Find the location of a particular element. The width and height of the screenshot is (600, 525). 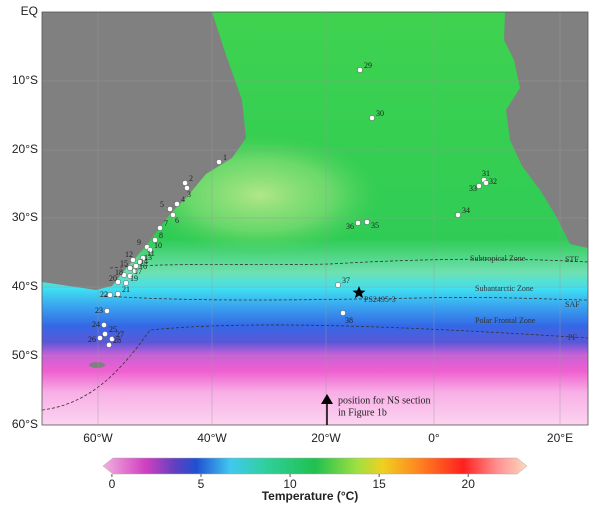

x-axis-label: 40°W is located at coordinates (212, 438).